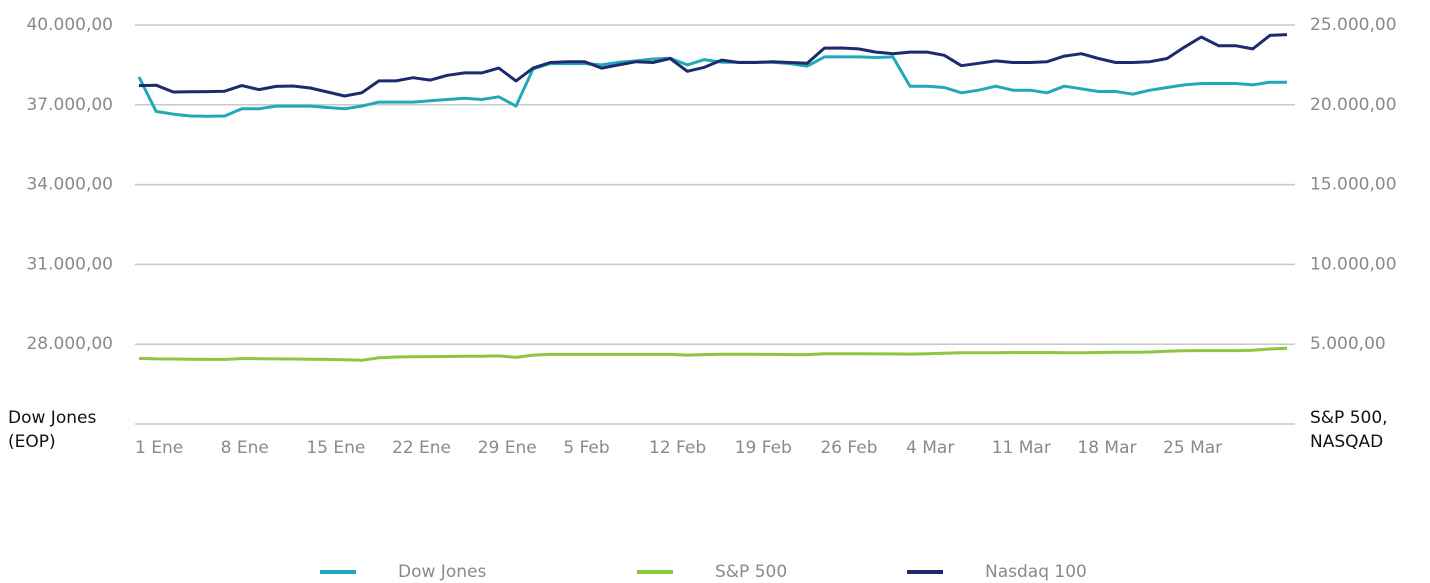 Image resolution: width=1430 pixels, height=583 pixels. Describe the element at coordinates (69, 344) in the screenshot. I see `y-tick-label: 28.000,00` at that location.